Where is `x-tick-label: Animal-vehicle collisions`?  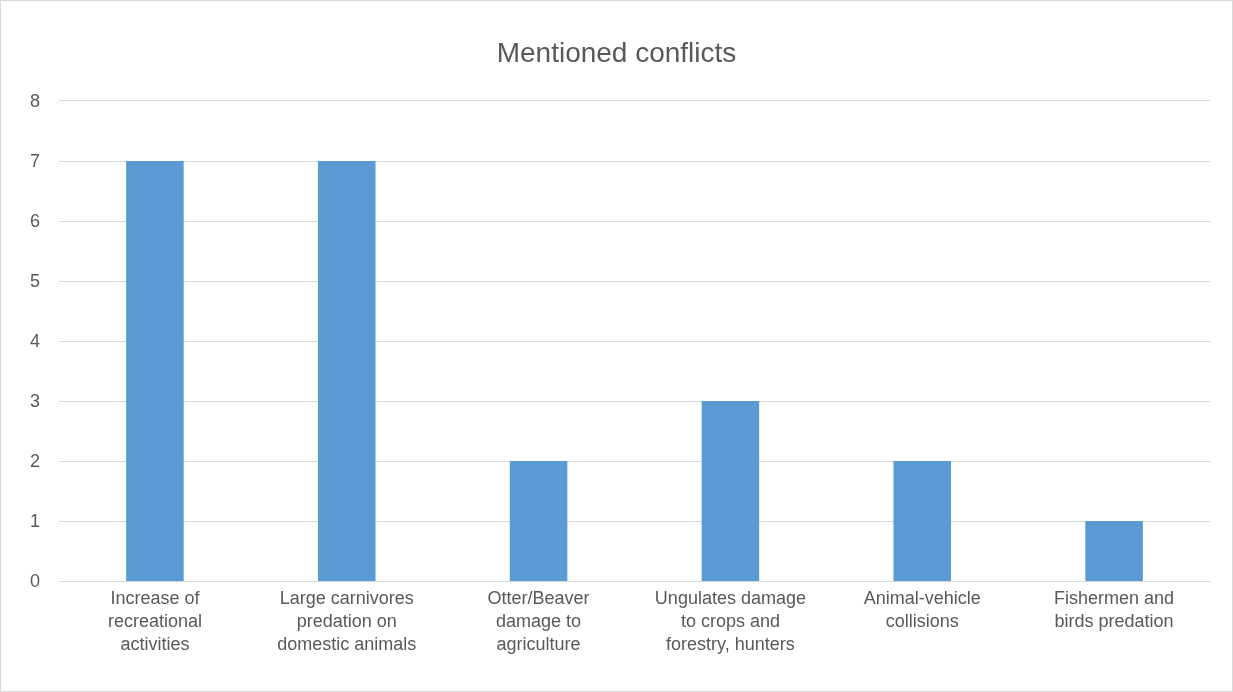 x-tick-label: Animal-vehicle collisions is located at coordinates (922, 609).